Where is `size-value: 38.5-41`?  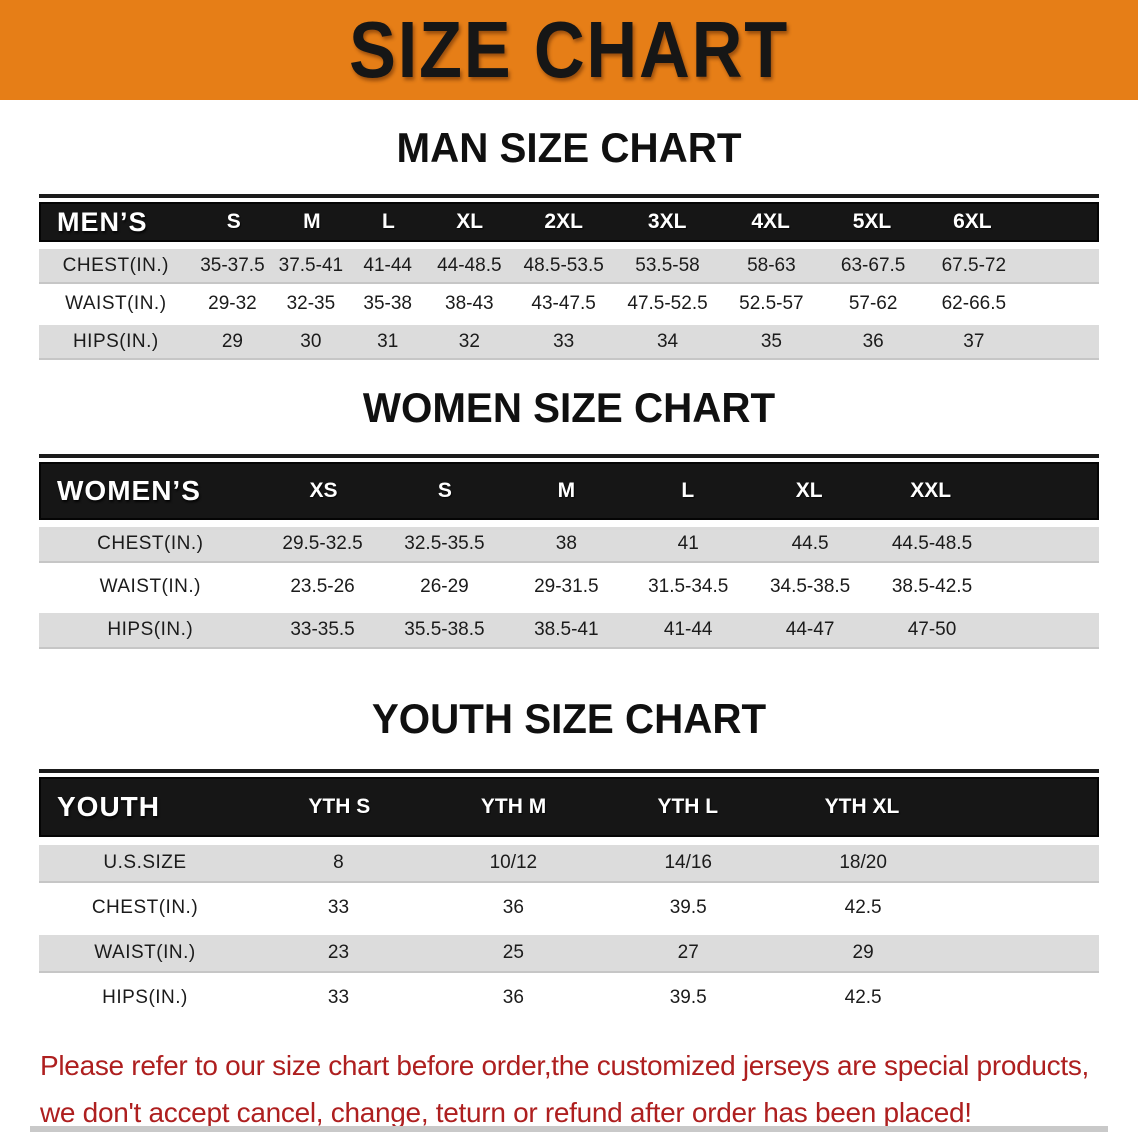
size-value: 38.5-41 is located at coordinates (566, 629).